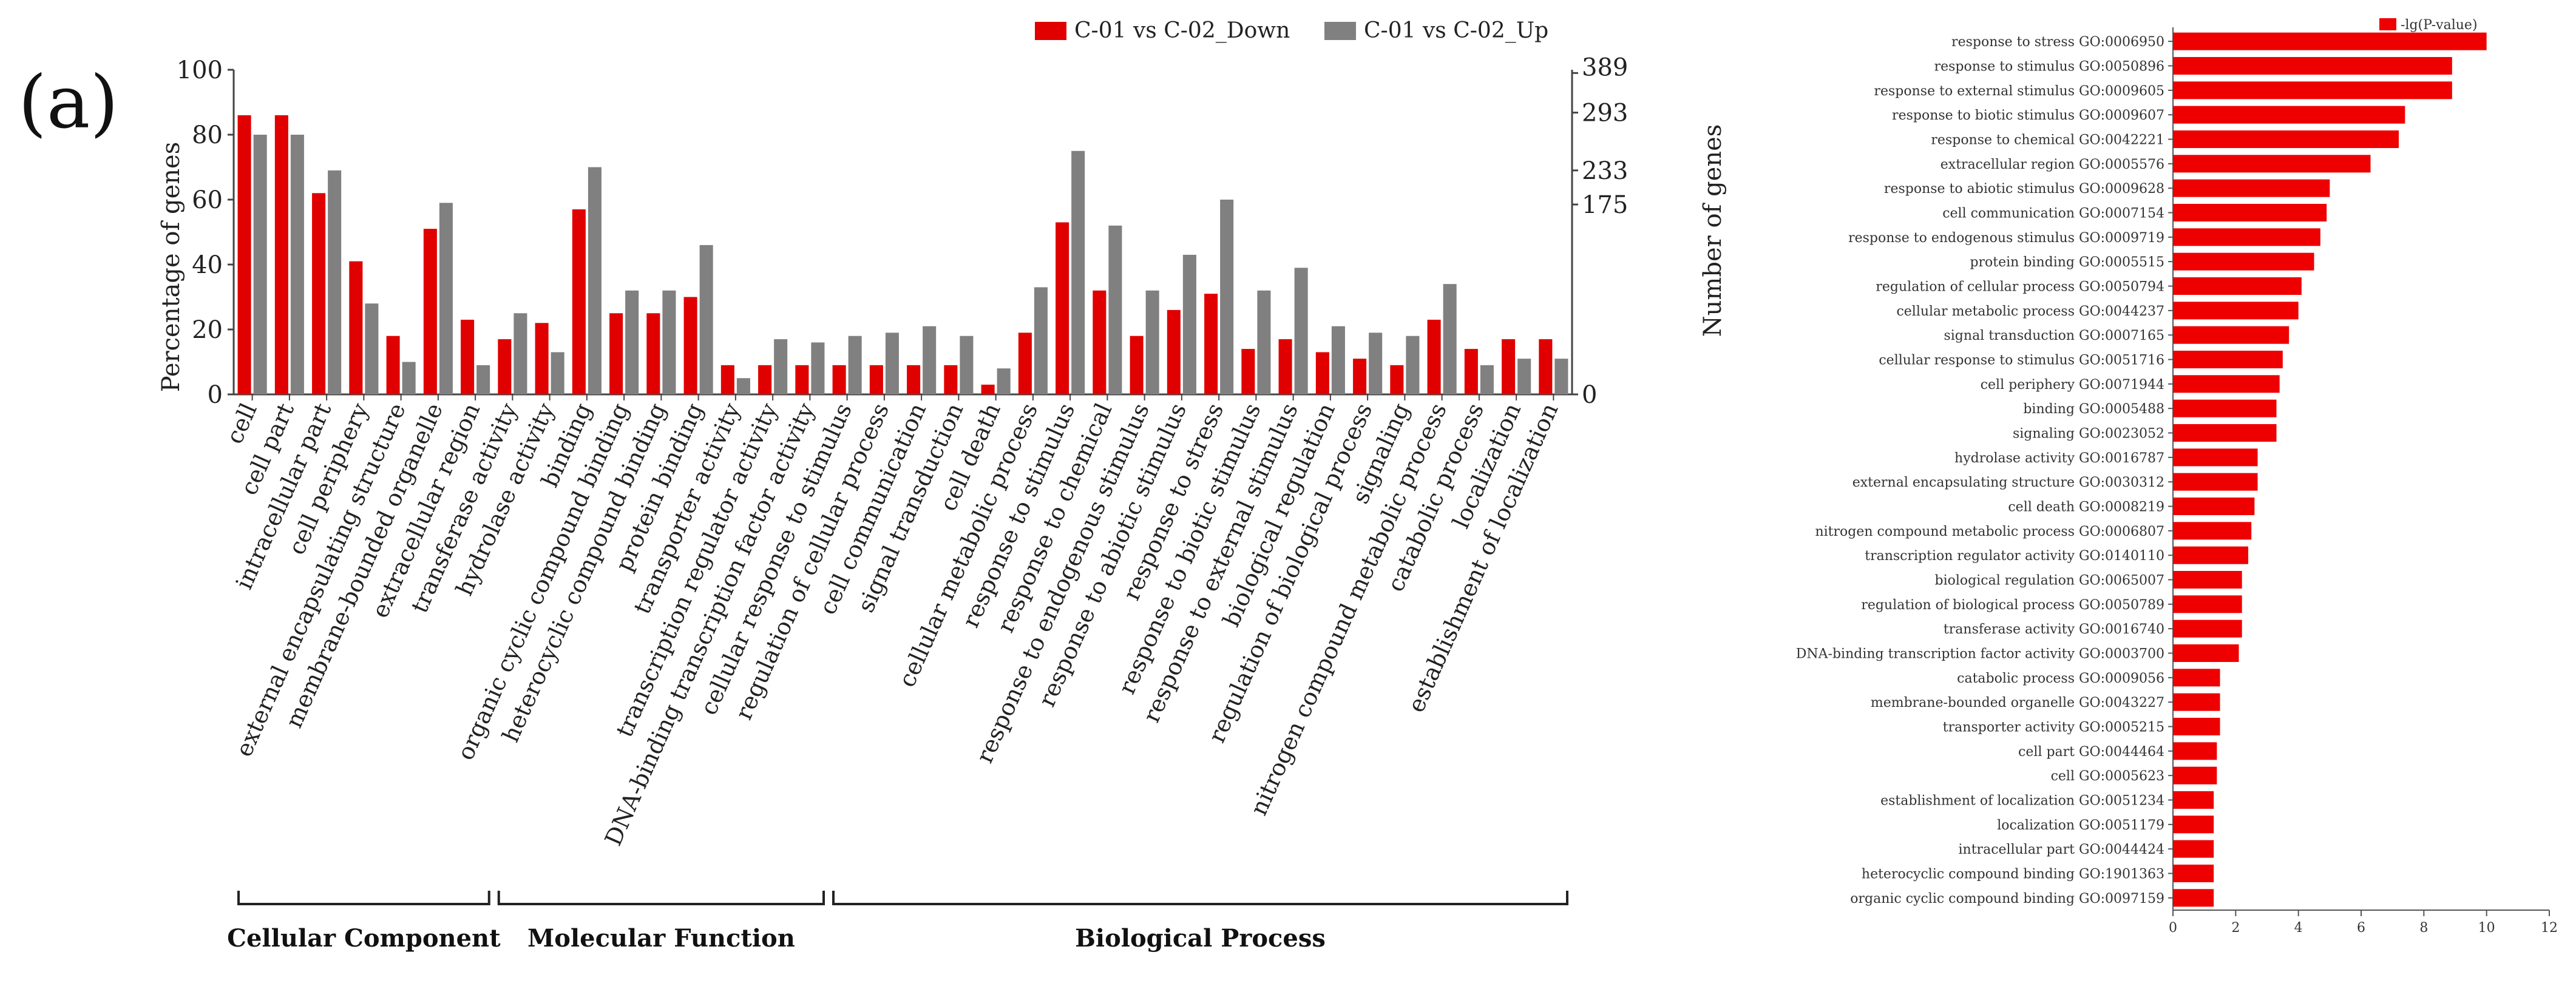 This screenshot has height=989, width=2576. What do you see at coordinates (215, 395) in the screenshot?
I see `y-tick-label: 0` at bounding box center [215, 395].